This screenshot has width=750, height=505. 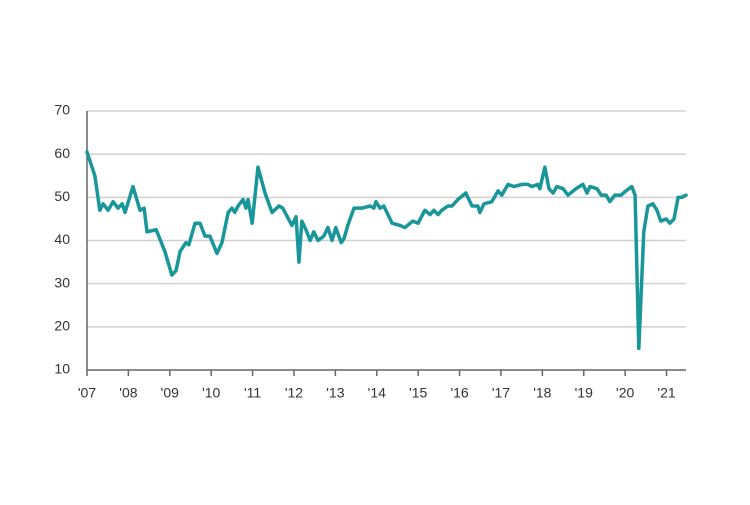 I want to click on y-tick-label: 20, so click(x=62, y=326).